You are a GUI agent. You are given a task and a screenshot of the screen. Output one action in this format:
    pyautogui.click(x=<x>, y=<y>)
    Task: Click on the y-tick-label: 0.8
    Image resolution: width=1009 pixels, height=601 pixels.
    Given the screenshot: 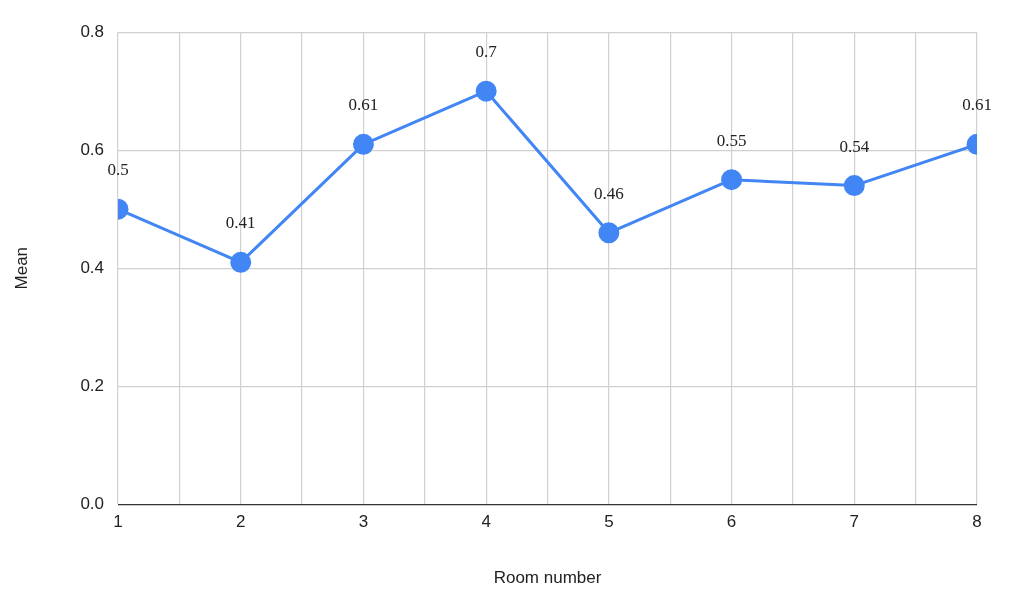 What is the action you would take?
    pyautogui.click(x=92, y=31)
    